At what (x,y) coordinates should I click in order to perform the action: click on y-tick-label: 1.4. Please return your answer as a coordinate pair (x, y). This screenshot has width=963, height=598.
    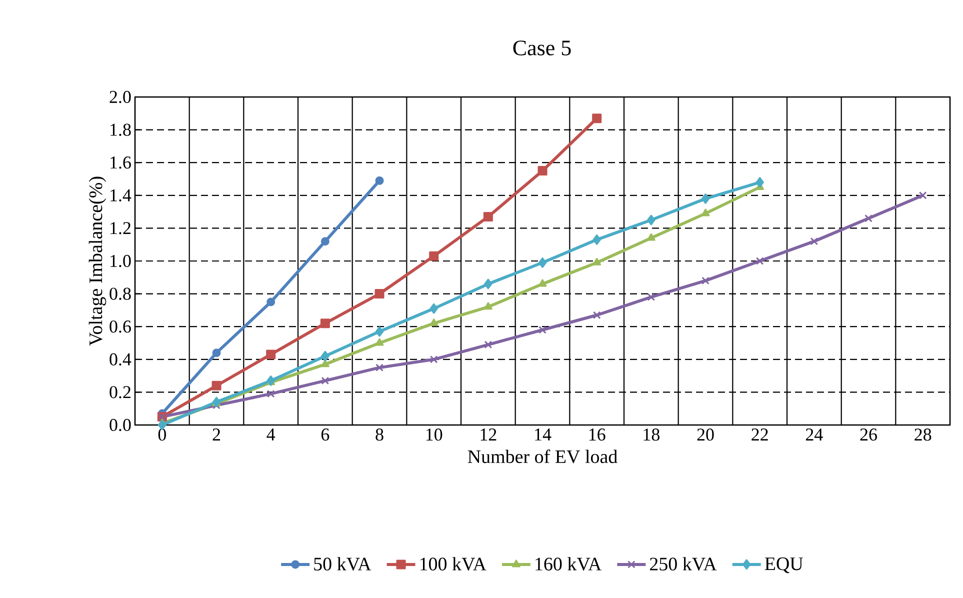
    Looking at the image, I should click on (121, 195).